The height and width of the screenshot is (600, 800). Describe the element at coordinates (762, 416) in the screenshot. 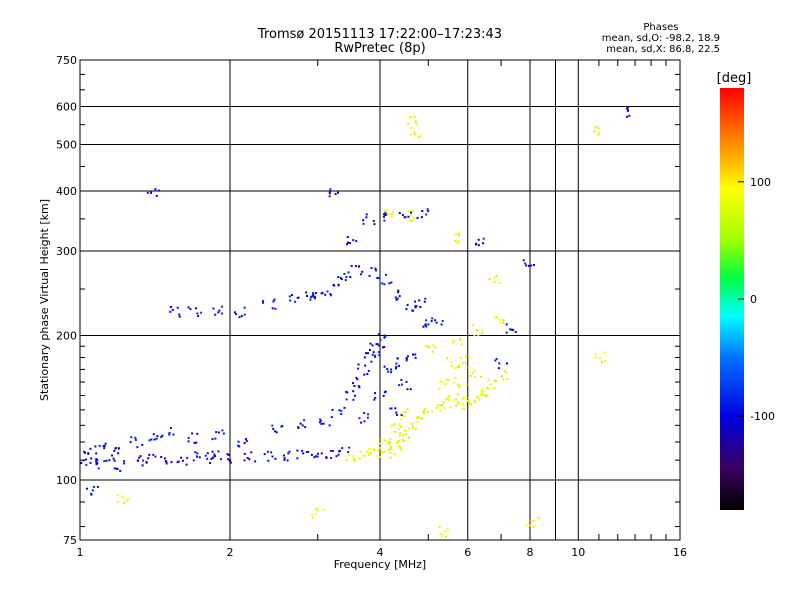

I see `colorbar-tick-label: -100` at that location.